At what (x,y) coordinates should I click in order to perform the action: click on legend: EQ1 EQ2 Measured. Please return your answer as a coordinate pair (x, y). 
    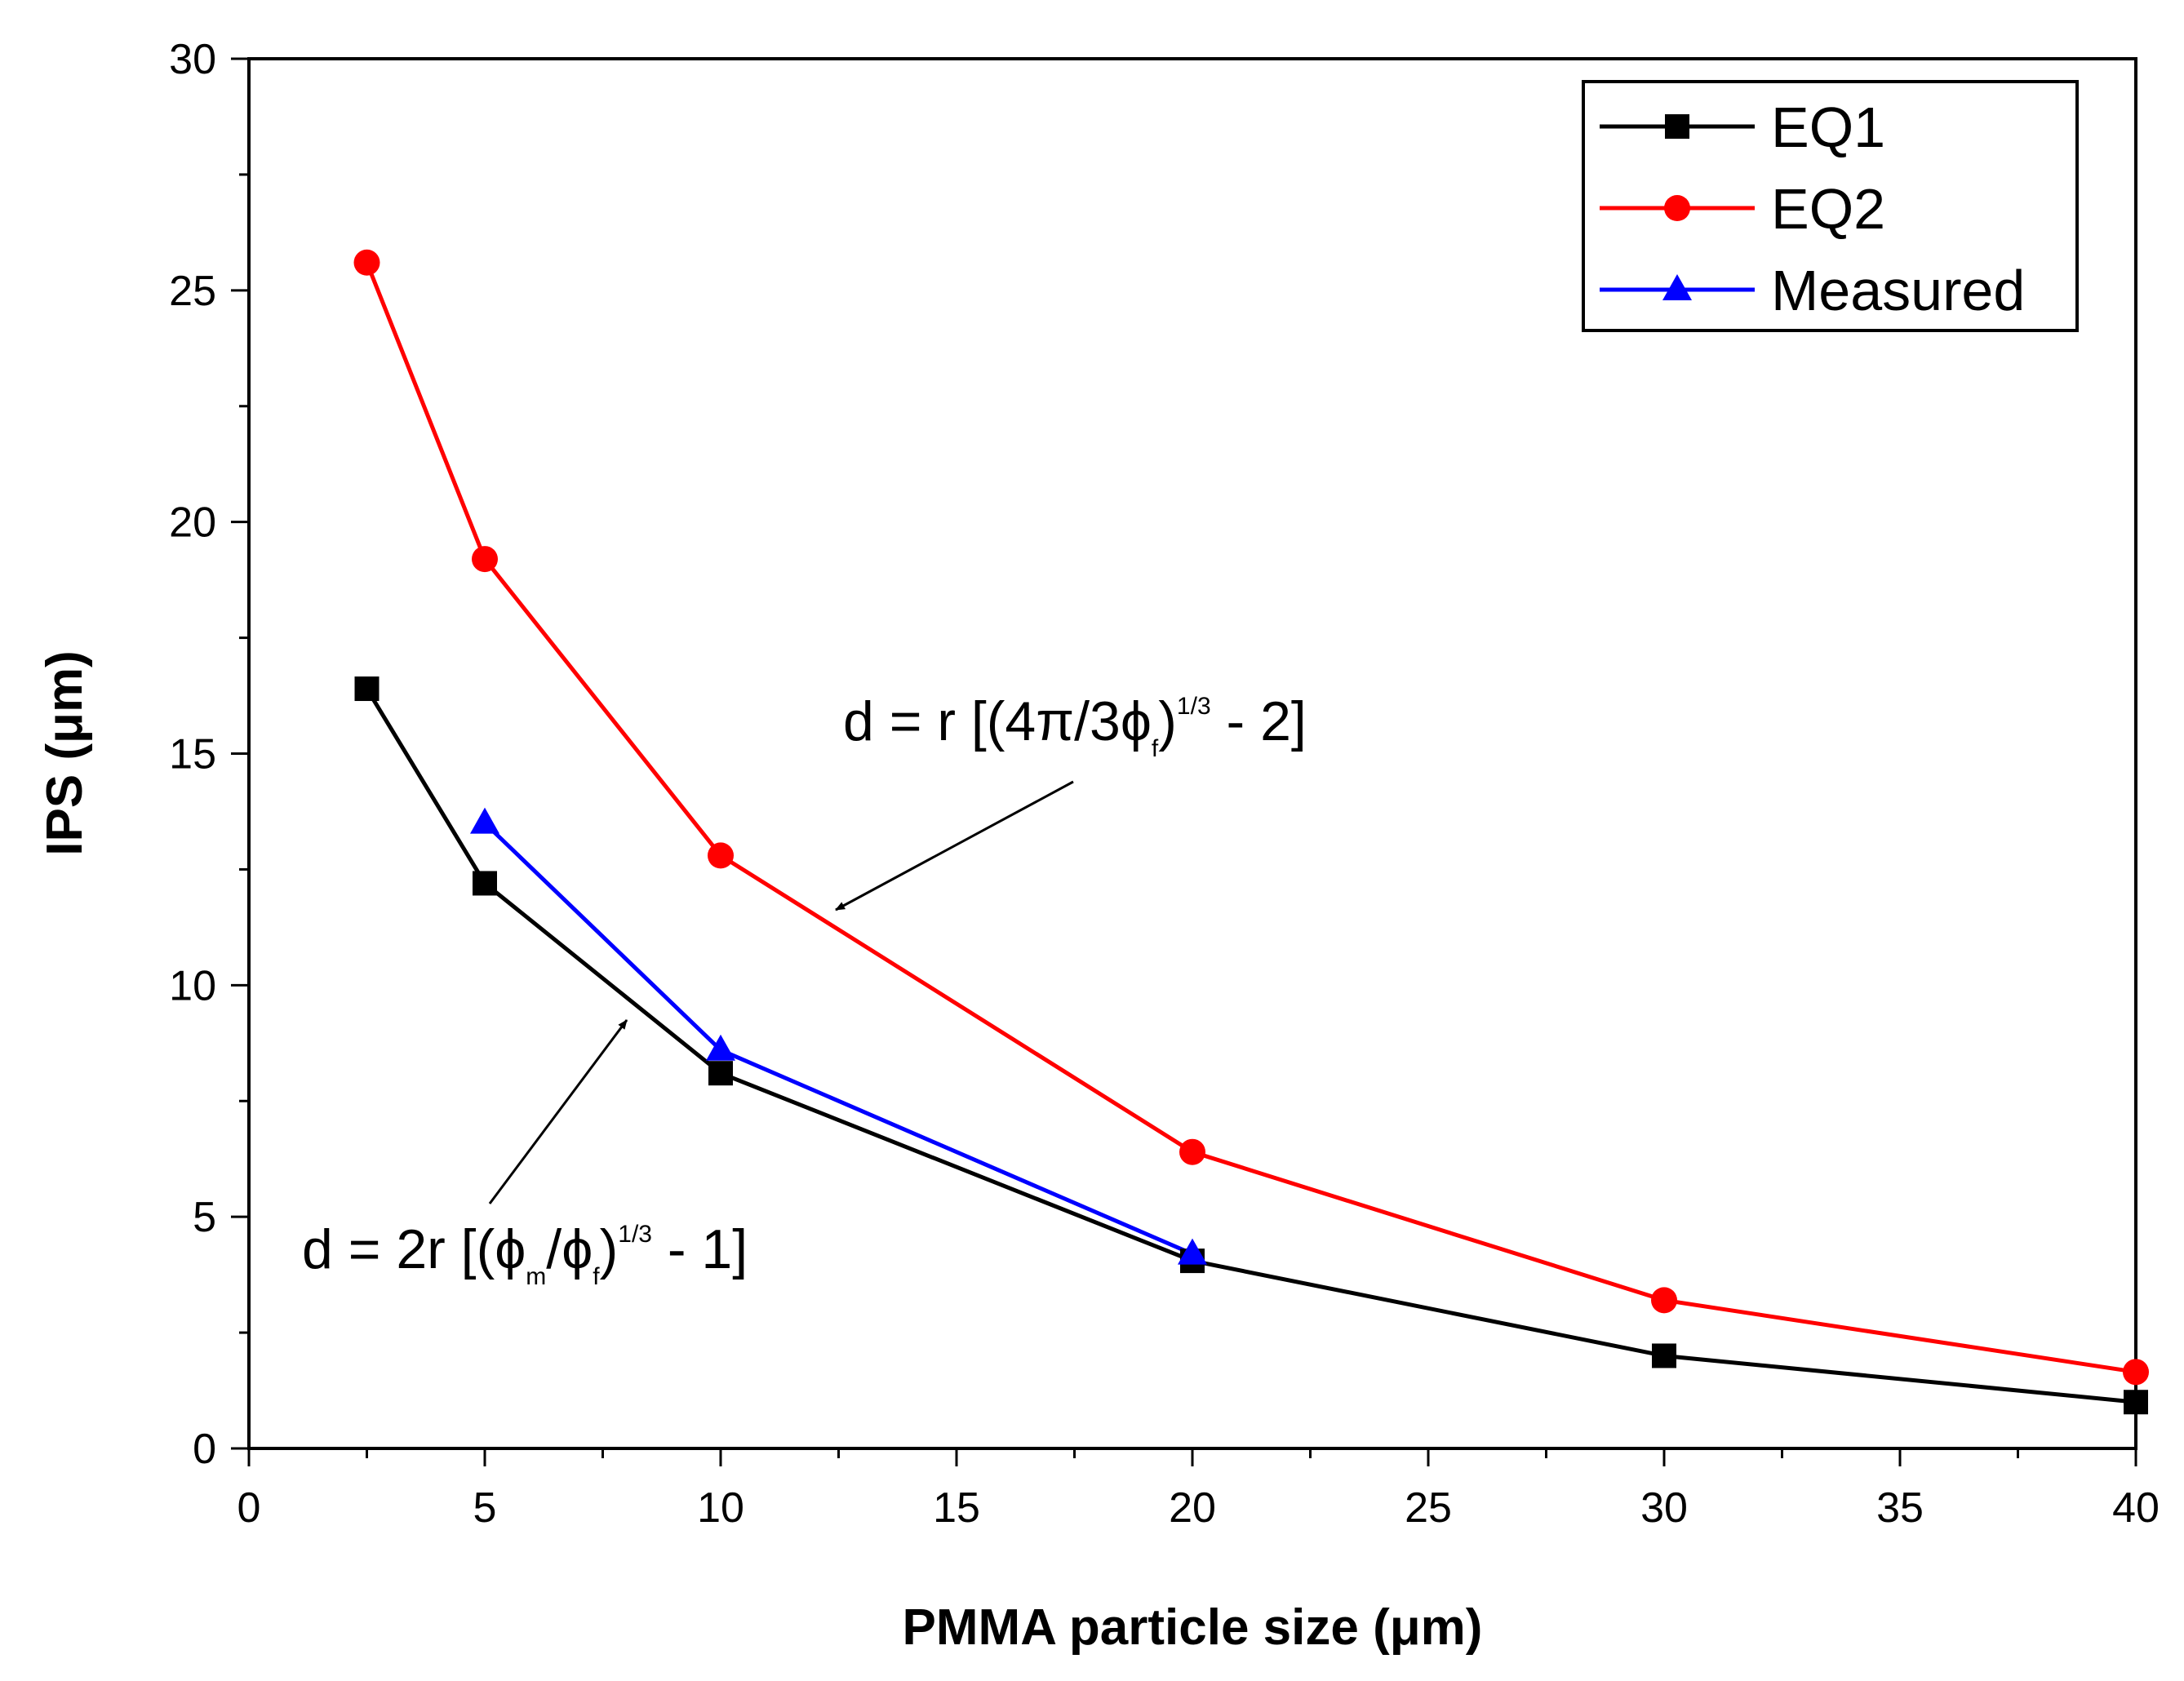
    Looking at the image, I should click on (1831, 206).